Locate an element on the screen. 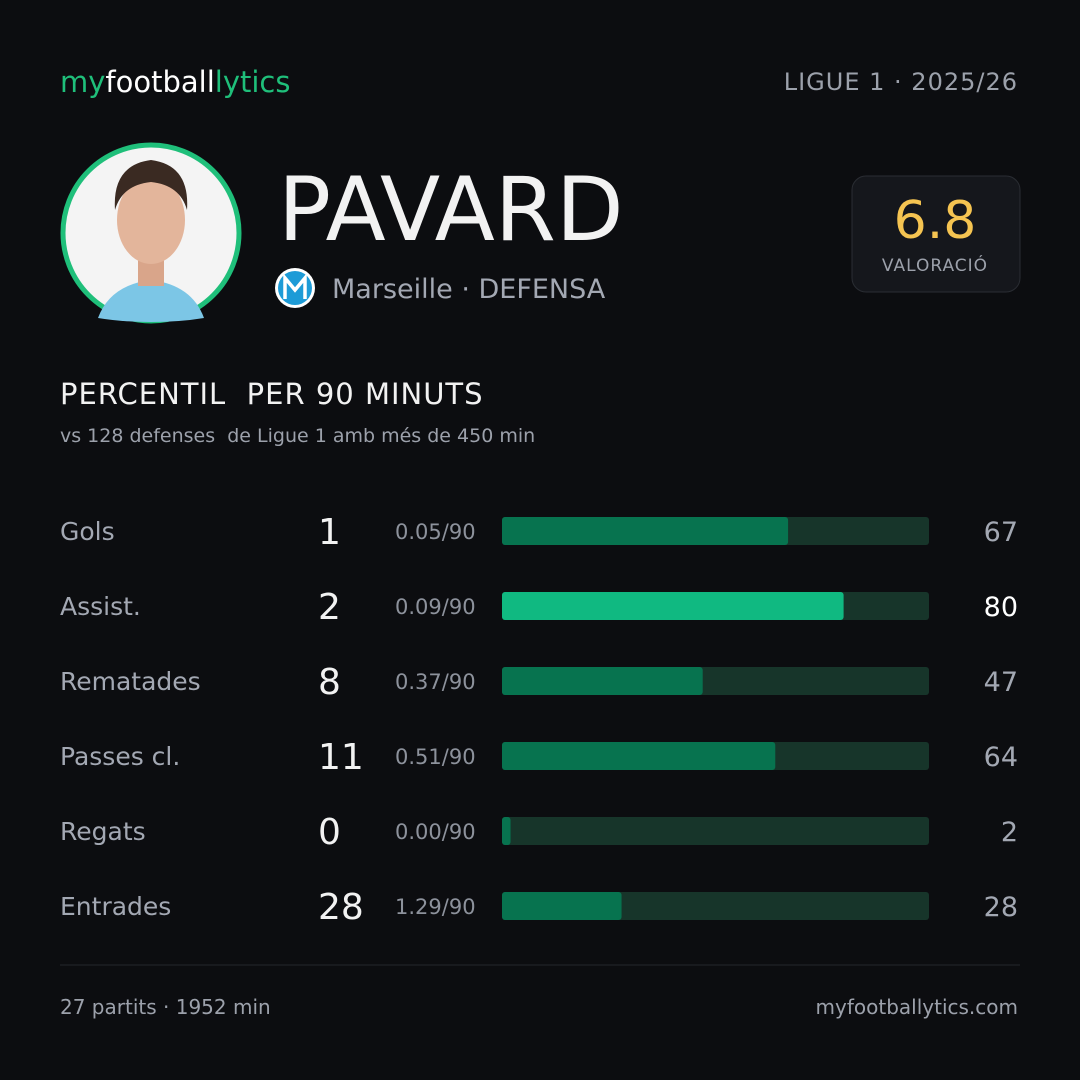 This screenshot has height=1080, width=1080. rating-label: VALORACIÓ is located at coordinates (935, 265).